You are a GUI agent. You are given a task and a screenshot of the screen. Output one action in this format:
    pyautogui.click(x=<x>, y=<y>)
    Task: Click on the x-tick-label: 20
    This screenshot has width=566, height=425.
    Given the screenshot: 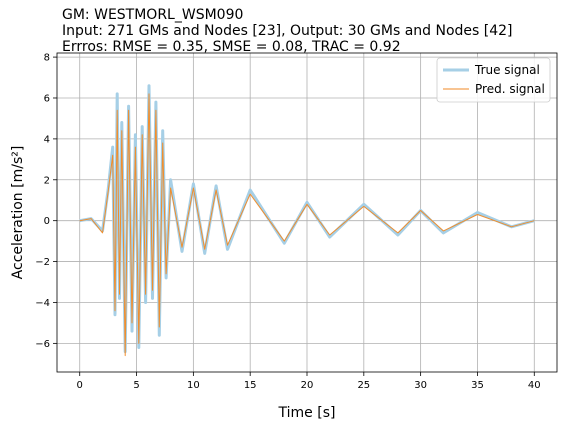 What is the action you would take?
    pyautogui.click(x=307, y=385)
    